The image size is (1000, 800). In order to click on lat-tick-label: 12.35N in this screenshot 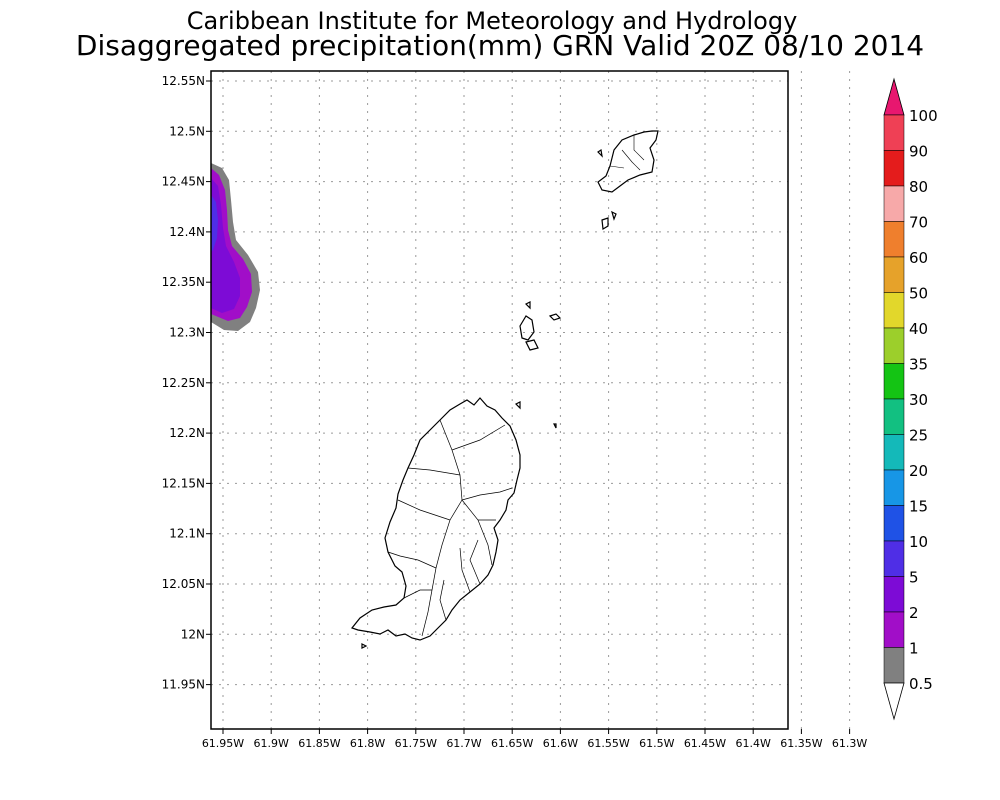, I will do `click(183, 282)`.